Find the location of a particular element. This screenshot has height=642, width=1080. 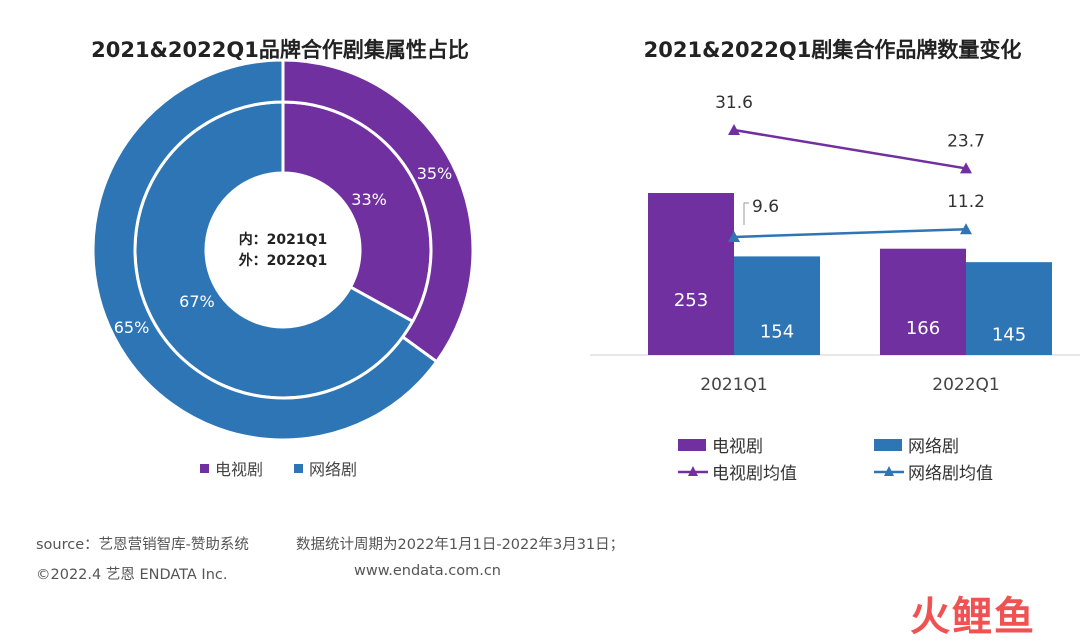

x-tick-label-0: 2021Q1 is located at coordinates (733, 385).